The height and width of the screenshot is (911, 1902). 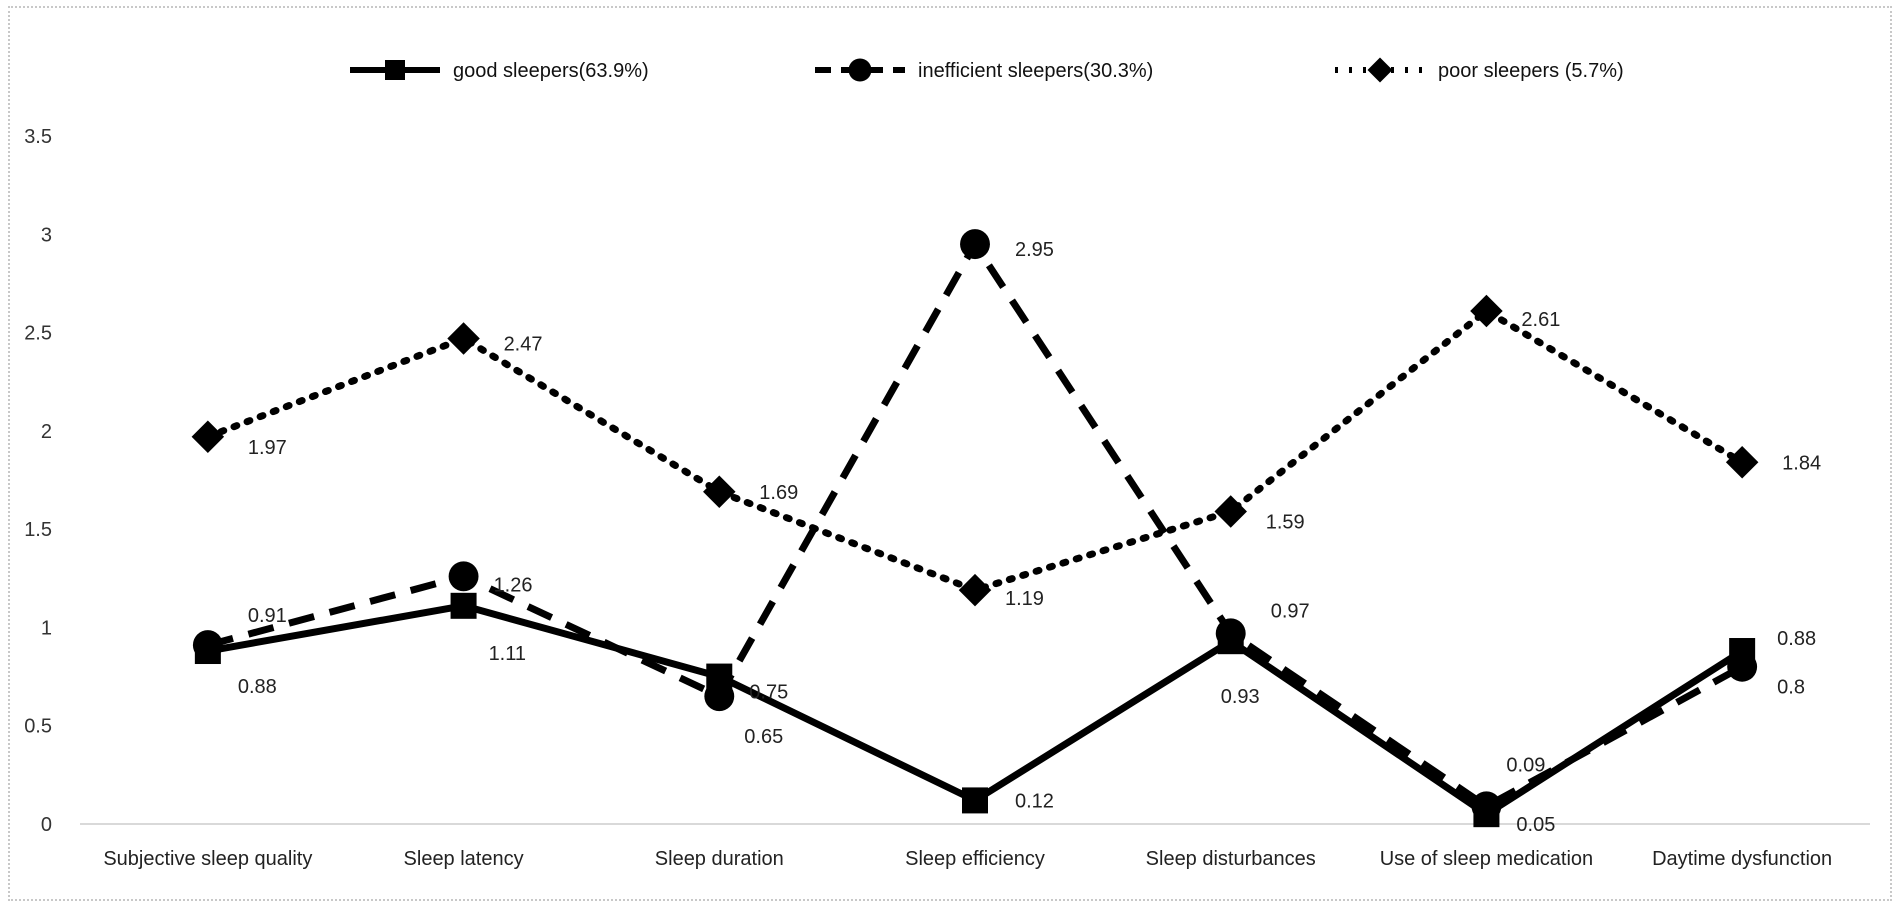 What do you see at coordinates (1034, 250) in the screenshot?
I see `data-label: 2.95` at bounding box center [1034, 250].